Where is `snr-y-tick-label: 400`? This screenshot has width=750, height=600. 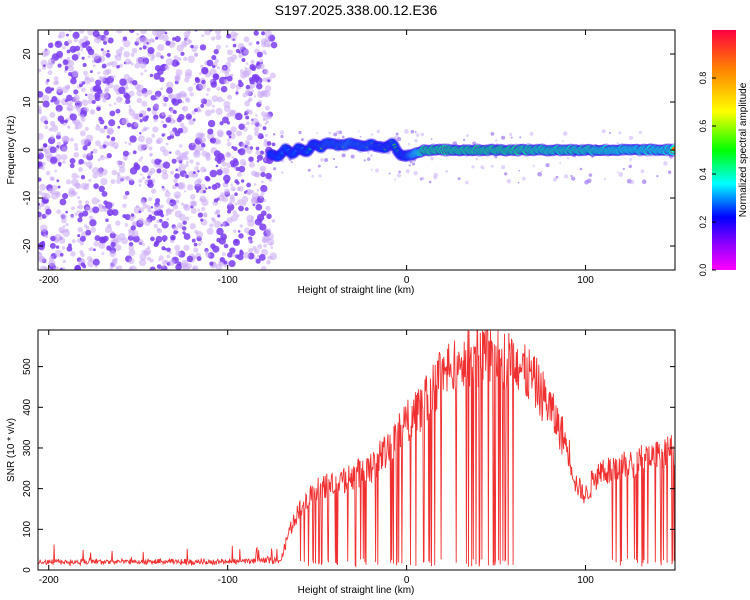 snr-y-tick-label: 400 is located at coordinates (27, 407).